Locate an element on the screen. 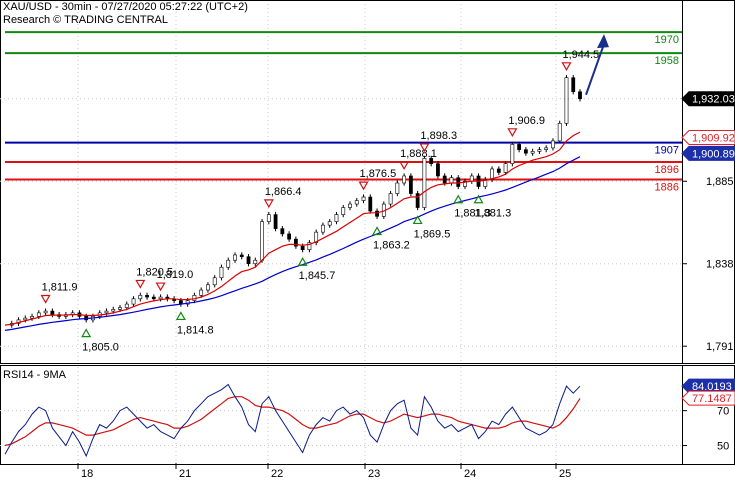  research-credit: Research © TRADING CENTRAL is located at coordinates (85, 20).